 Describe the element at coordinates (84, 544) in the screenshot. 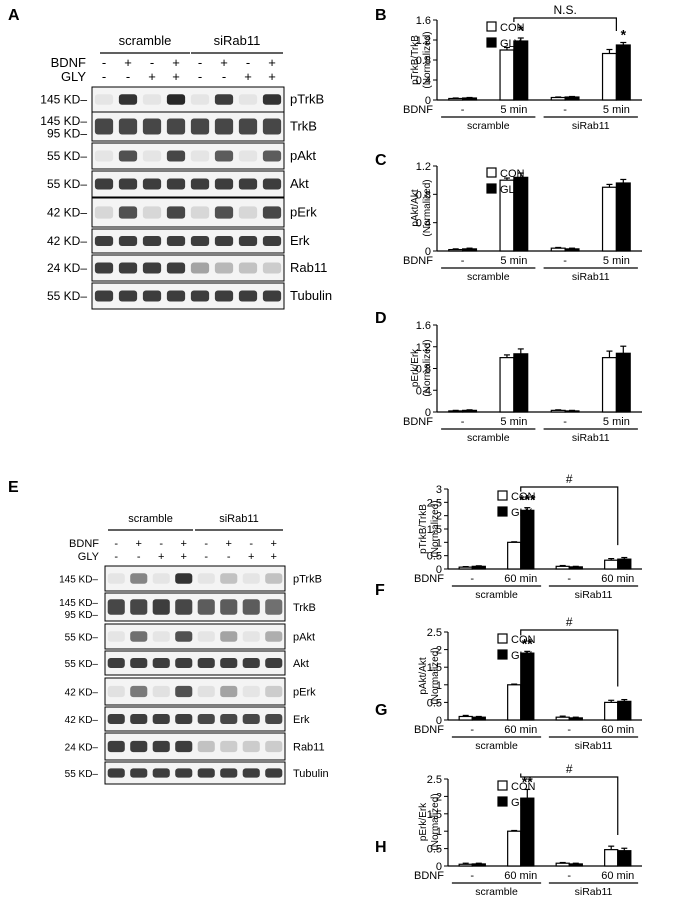

I see `bdnf-row-label: BDNF` at that location.